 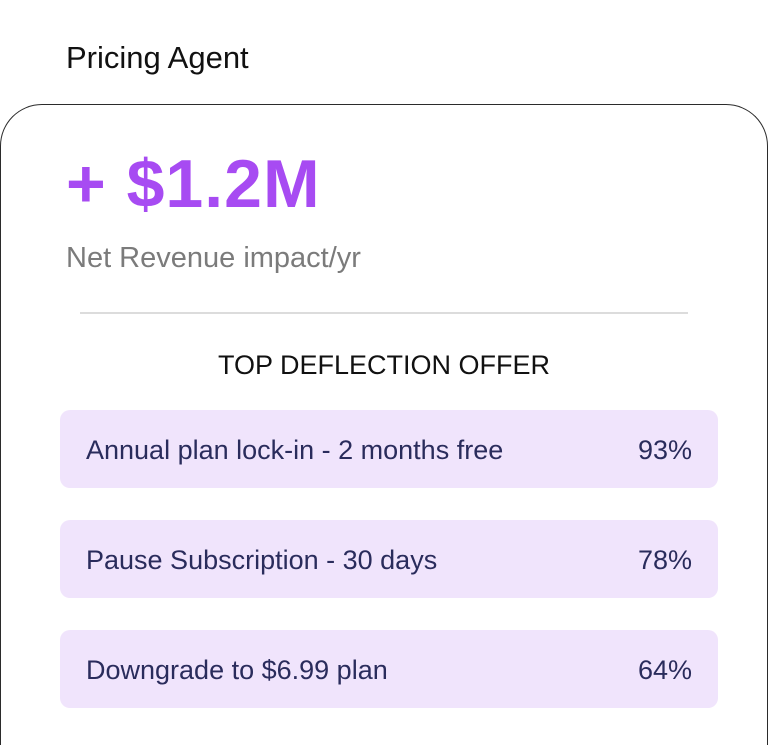 What do you see at coordinates (389, 669) in the screenshot?
I see `offer-row: Downgrade to $6.99 plan 64%` at bounding box center [389, 669].